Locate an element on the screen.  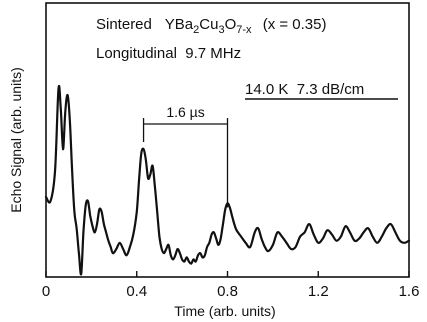
x-tick-labels: 0 0.4 0.8 1.2 1.6 is located at coordinates (231, 291).